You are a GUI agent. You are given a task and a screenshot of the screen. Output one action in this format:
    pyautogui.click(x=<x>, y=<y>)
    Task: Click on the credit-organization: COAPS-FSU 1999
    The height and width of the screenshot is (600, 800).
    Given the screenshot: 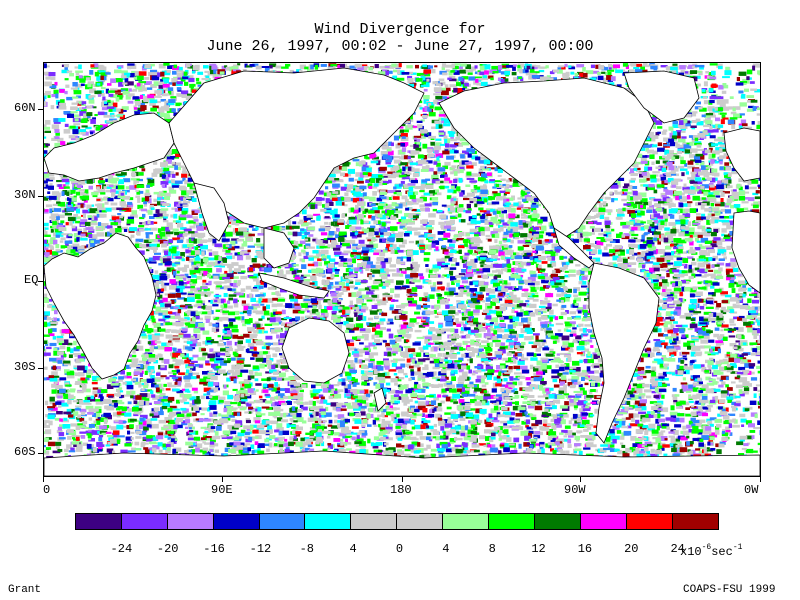 What is the action you would take?
    pyautogui.click(x=729, y=590)
    